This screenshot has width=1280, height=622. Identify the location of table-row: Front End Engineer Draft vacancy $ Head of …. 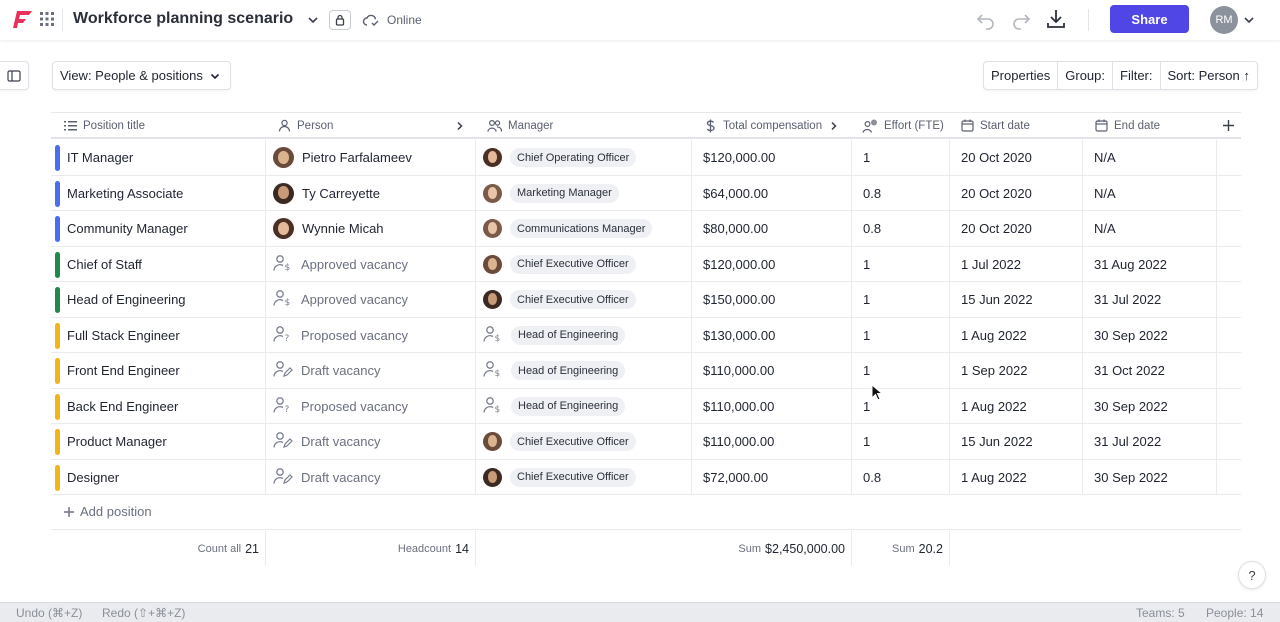
(646, 371).